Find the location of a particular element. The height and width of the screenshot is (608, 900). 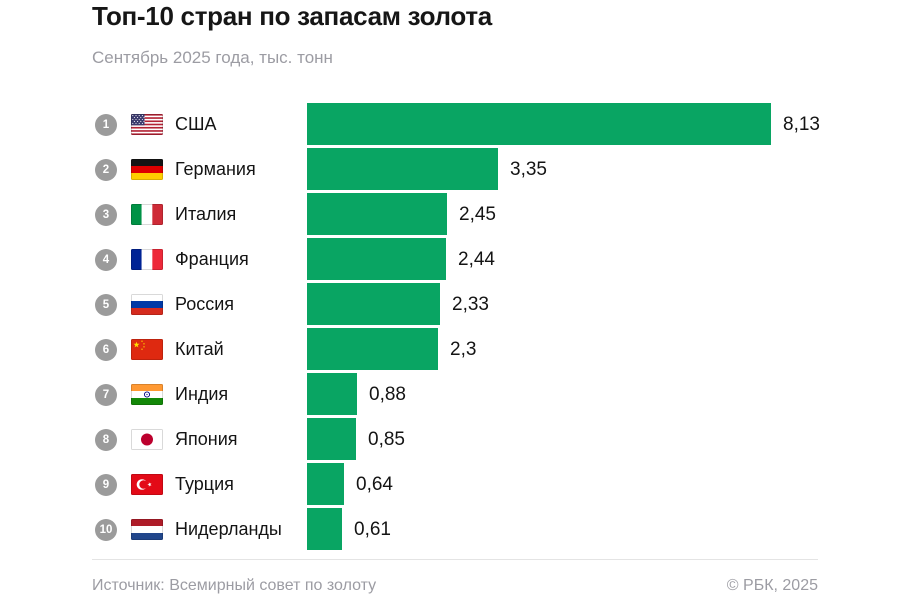

chart-row: 6 Китай 2,3 is located at coordinates (455, 349).